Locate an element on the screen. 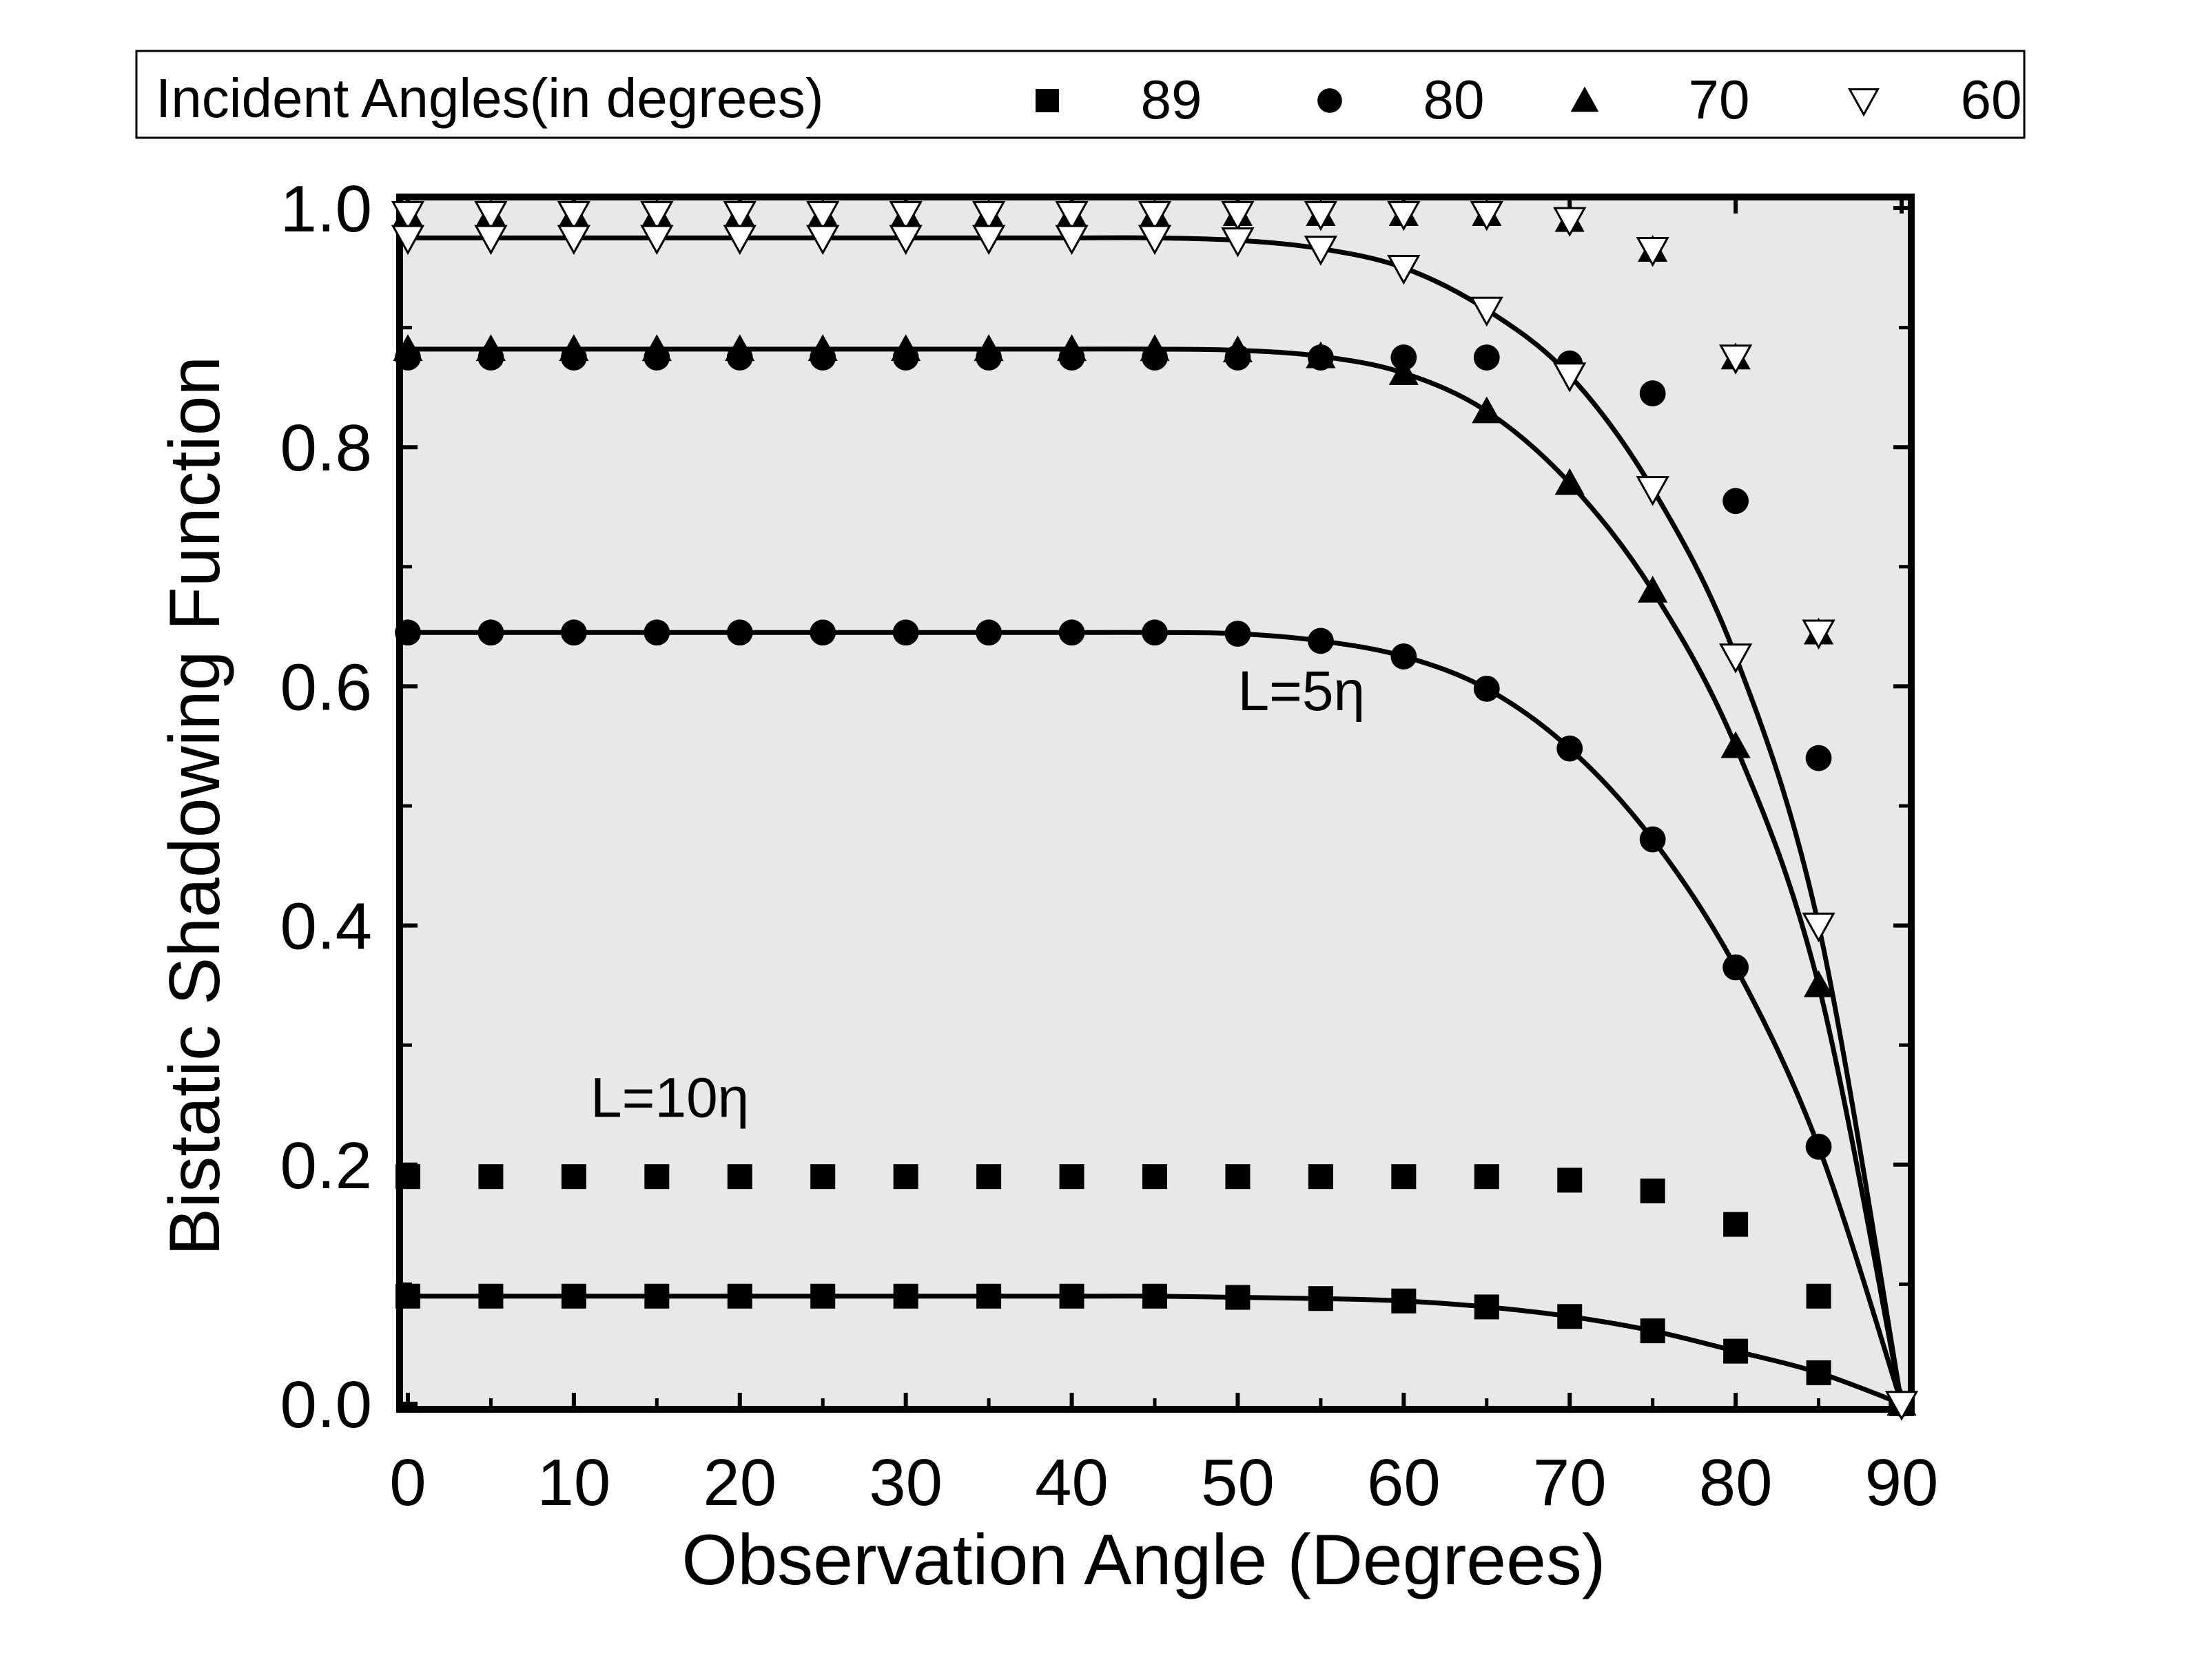  x-tick-label: 0 is located at coordinates (407, 1483).